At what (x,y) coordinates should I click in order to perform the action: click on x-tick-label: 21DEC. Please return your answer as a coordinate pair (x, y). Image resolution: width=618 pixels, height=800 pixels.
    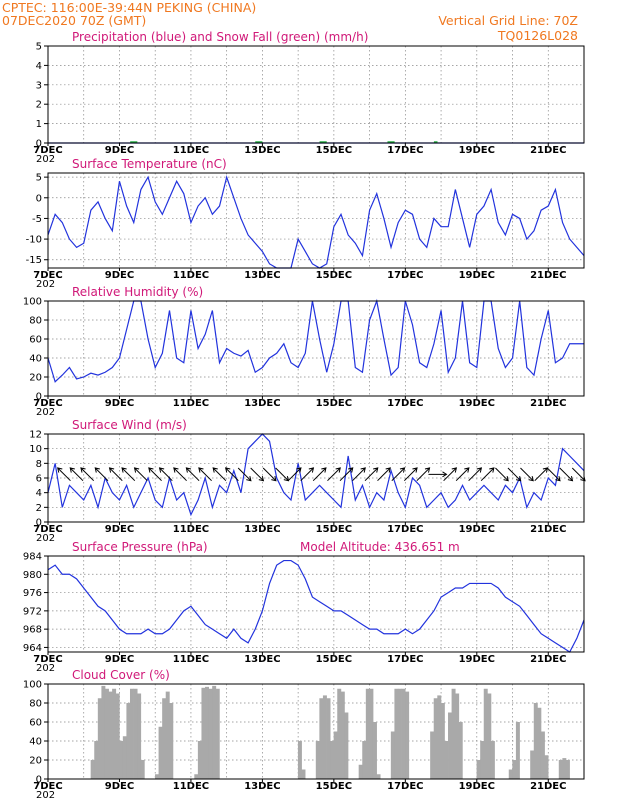
    Looking at the image, I should click on (548, 659).